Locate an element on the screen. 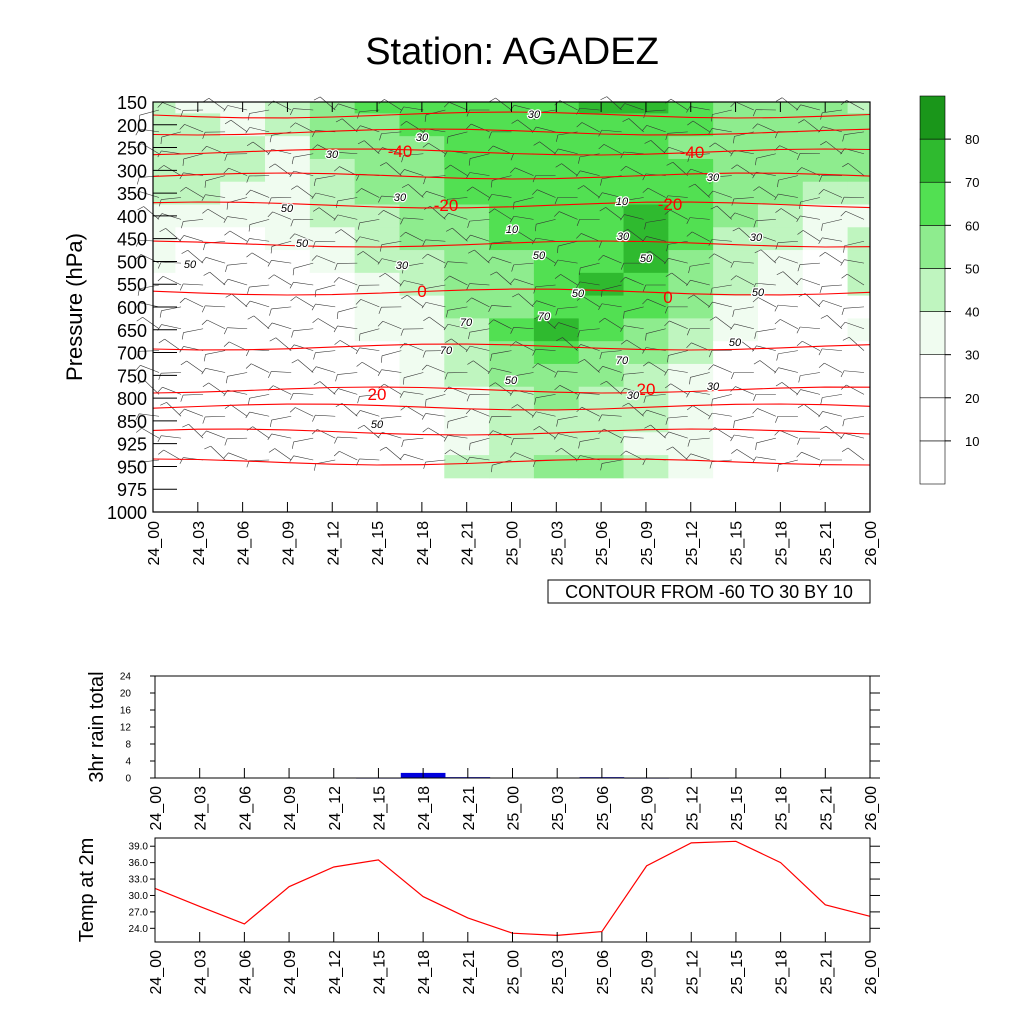 This screenshot has height=1024, width=1024. pressure-tick-label: 300 is located at coordinates (132, 171).